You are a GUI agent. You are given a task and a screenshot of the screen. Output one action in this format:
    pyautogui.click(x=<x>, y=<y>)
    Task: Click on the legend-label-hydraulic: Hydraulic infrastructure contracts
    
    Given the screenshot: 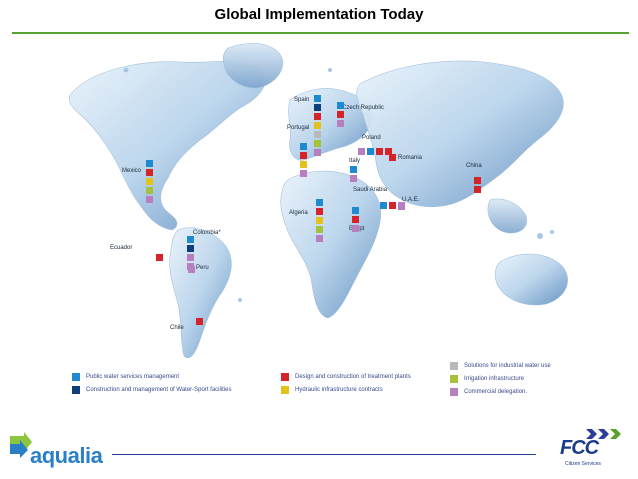 What is the action you would take?
    pyautogui.click(x=339, y=390)
    